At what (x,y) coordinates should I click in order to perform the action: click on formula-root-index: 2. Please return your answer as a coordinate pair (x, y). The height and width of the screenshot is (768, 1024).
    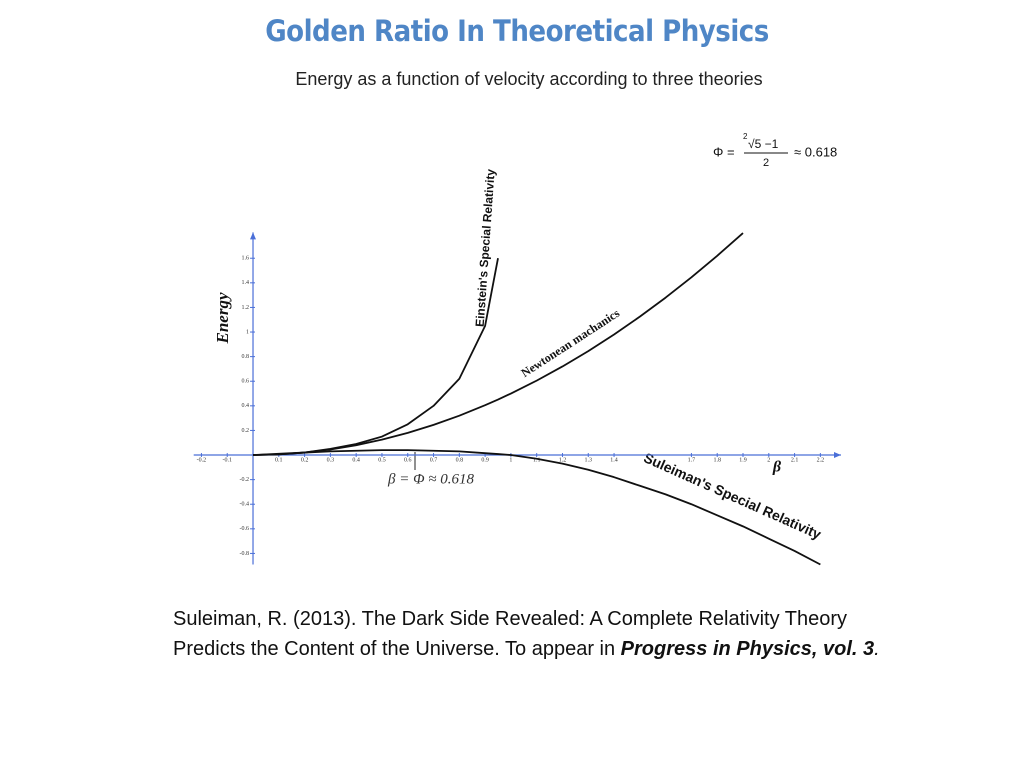
    Looking at the image, I should click on (745, 136).